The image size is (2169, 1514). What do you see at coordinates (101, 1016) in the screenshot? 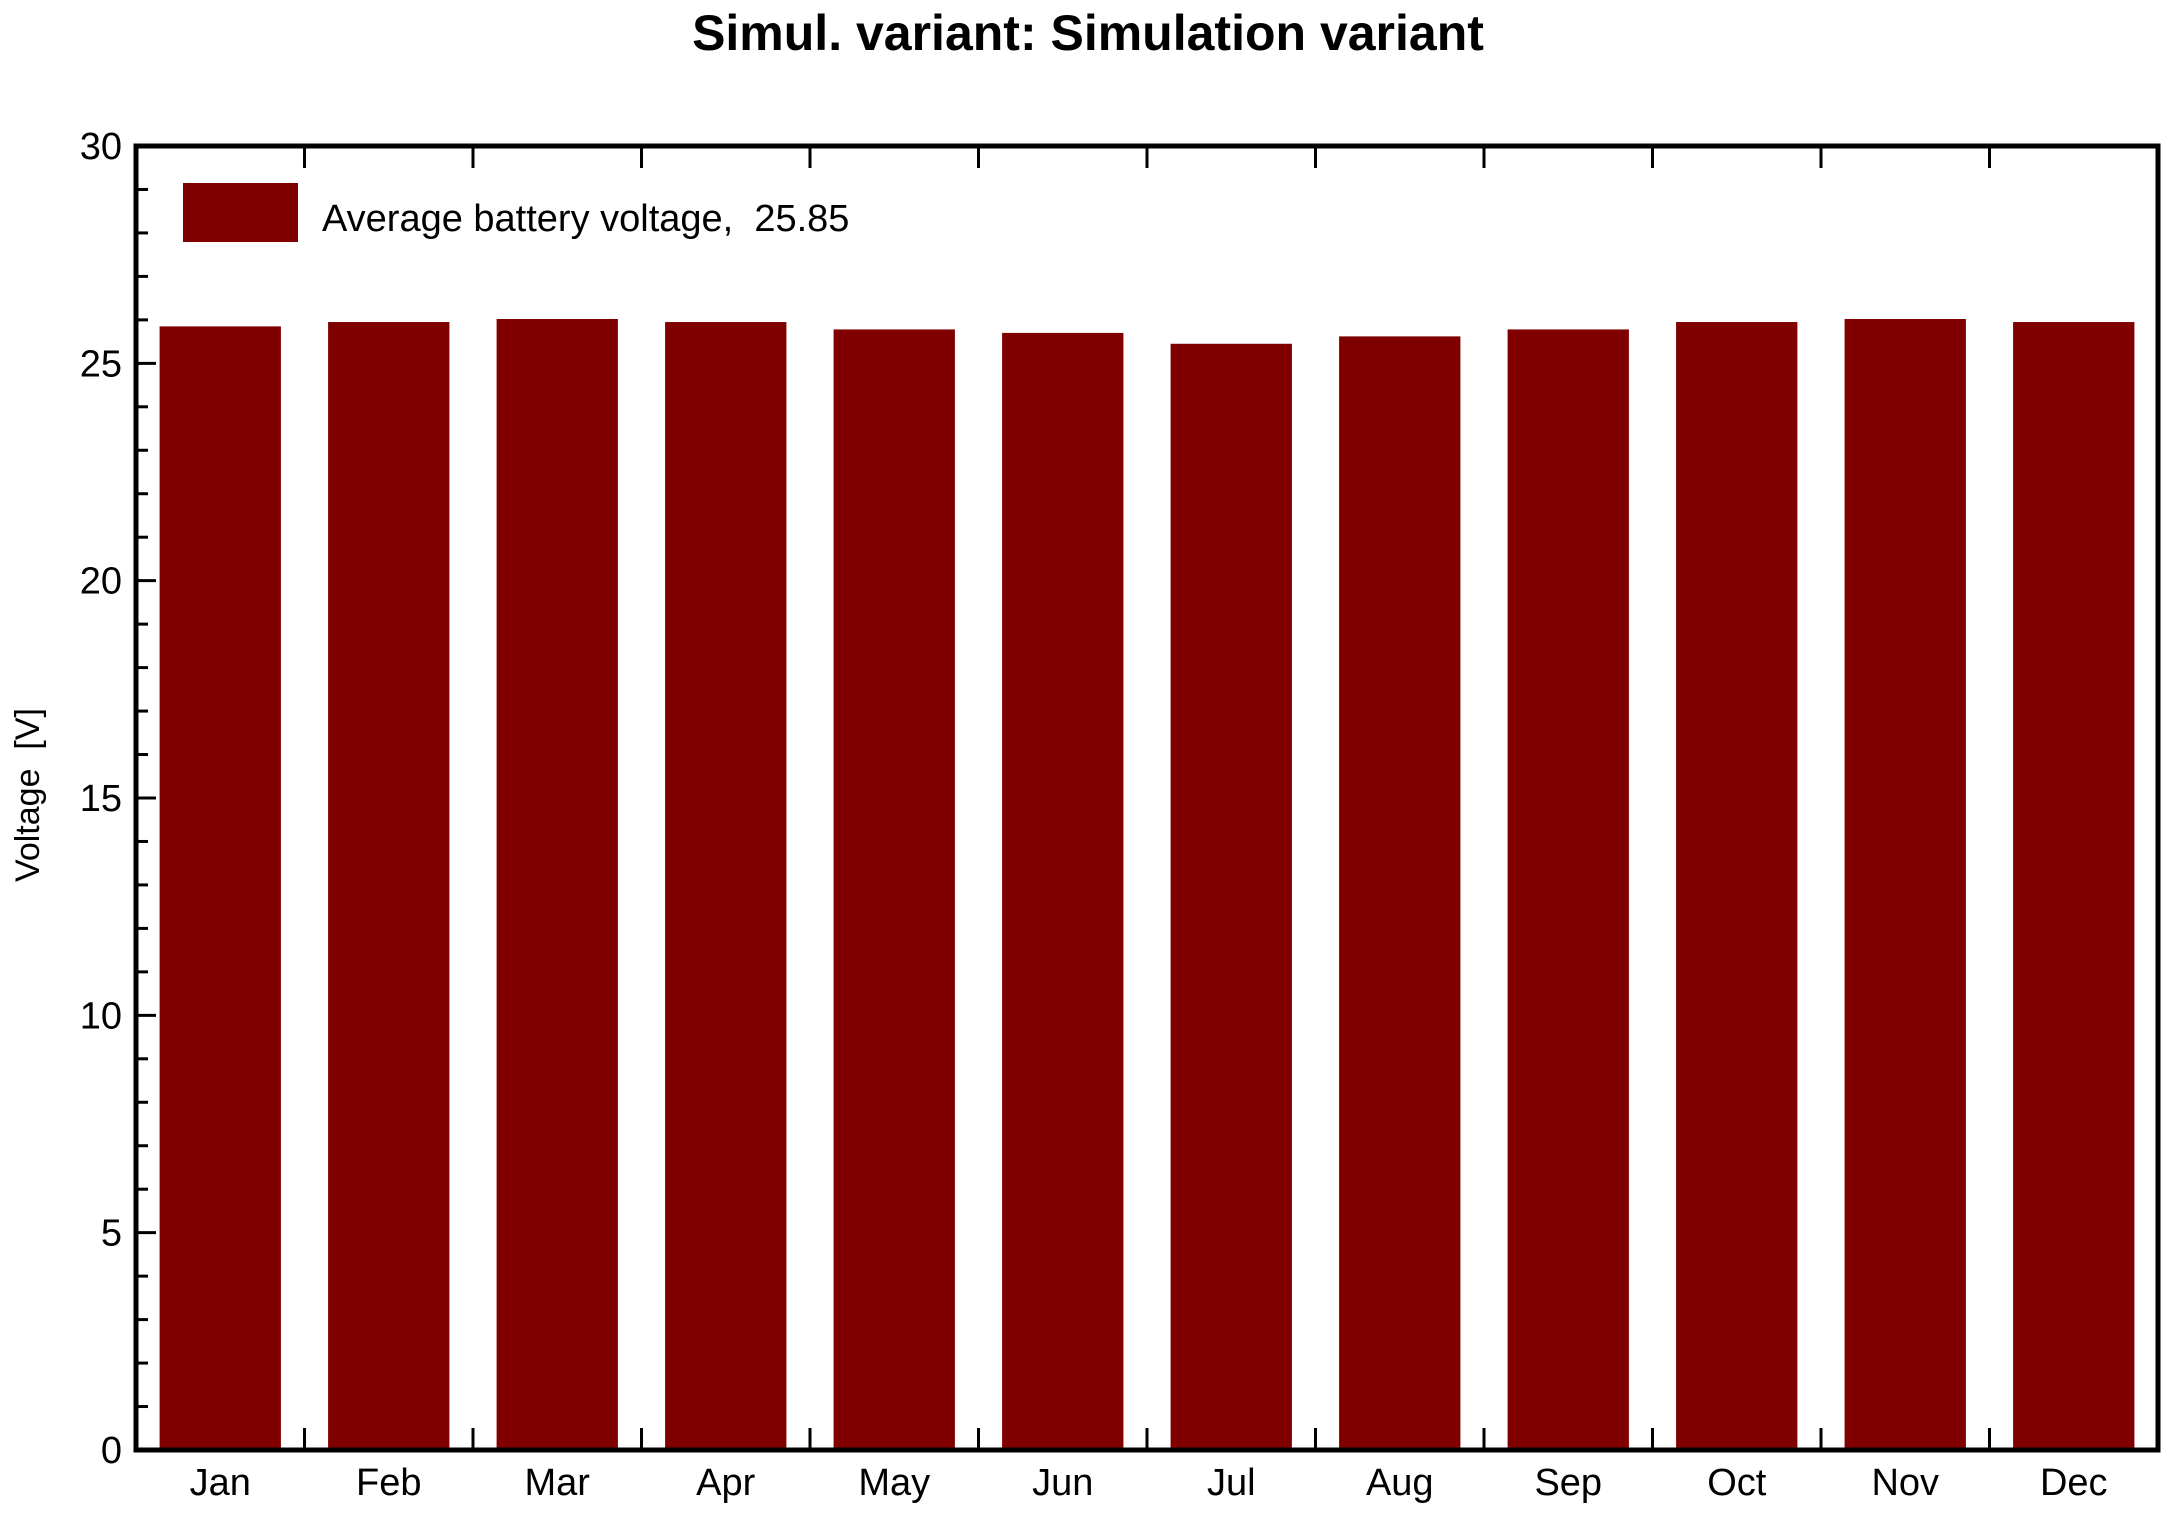
I see `y-tick-label: 10` at bounding box center [101, 1016].